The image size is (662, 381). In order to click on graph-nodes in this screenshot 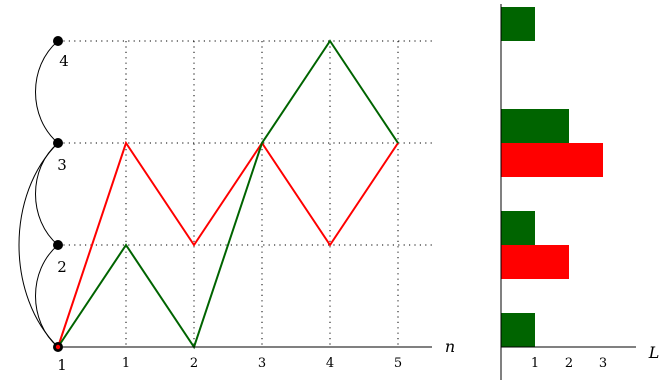, I will do `click(58, 194)`.